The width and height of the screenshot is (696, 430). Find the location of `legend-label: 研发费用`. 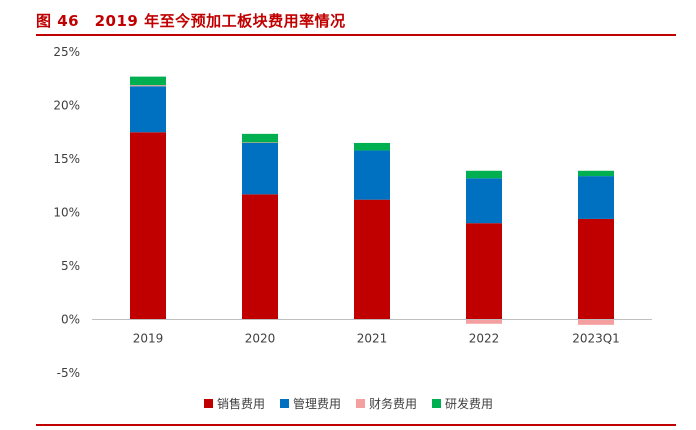

legend-label: 研发费用 is located at coordinates (469, 403).